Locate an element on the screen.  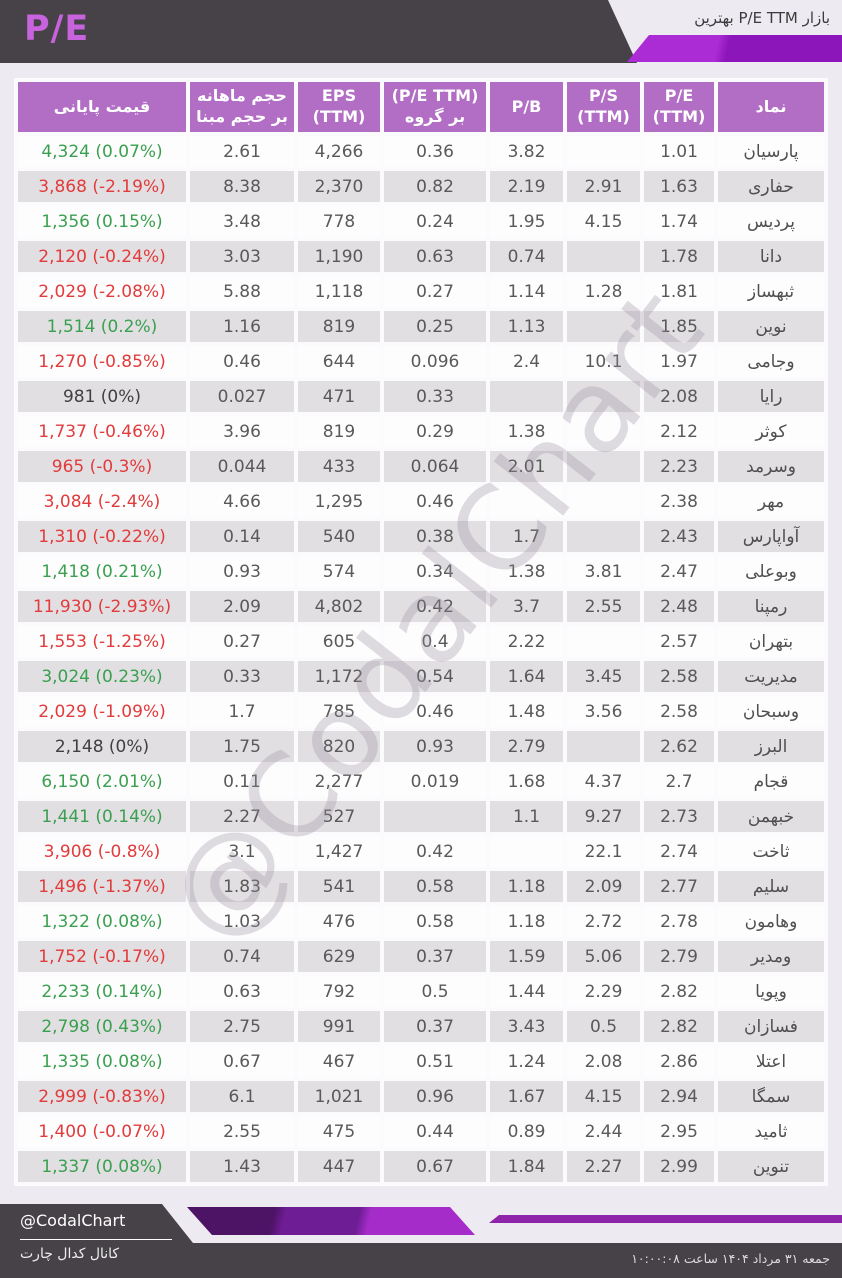
metric-value: 4.66 is located at coordinates (242, 501).